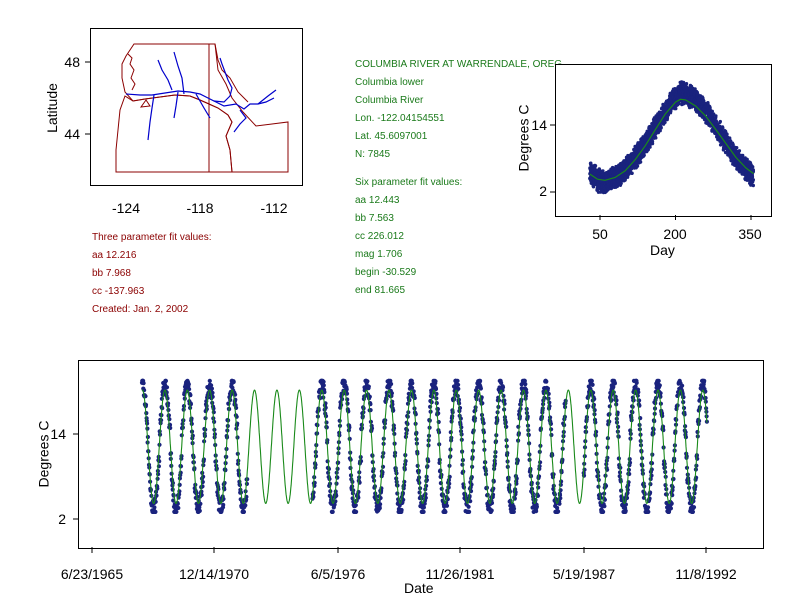 Image resolution: width=792 pixels, height=611 pixels. I want to click on six-param-title: Six parameter fit values:, so click(409, 182).